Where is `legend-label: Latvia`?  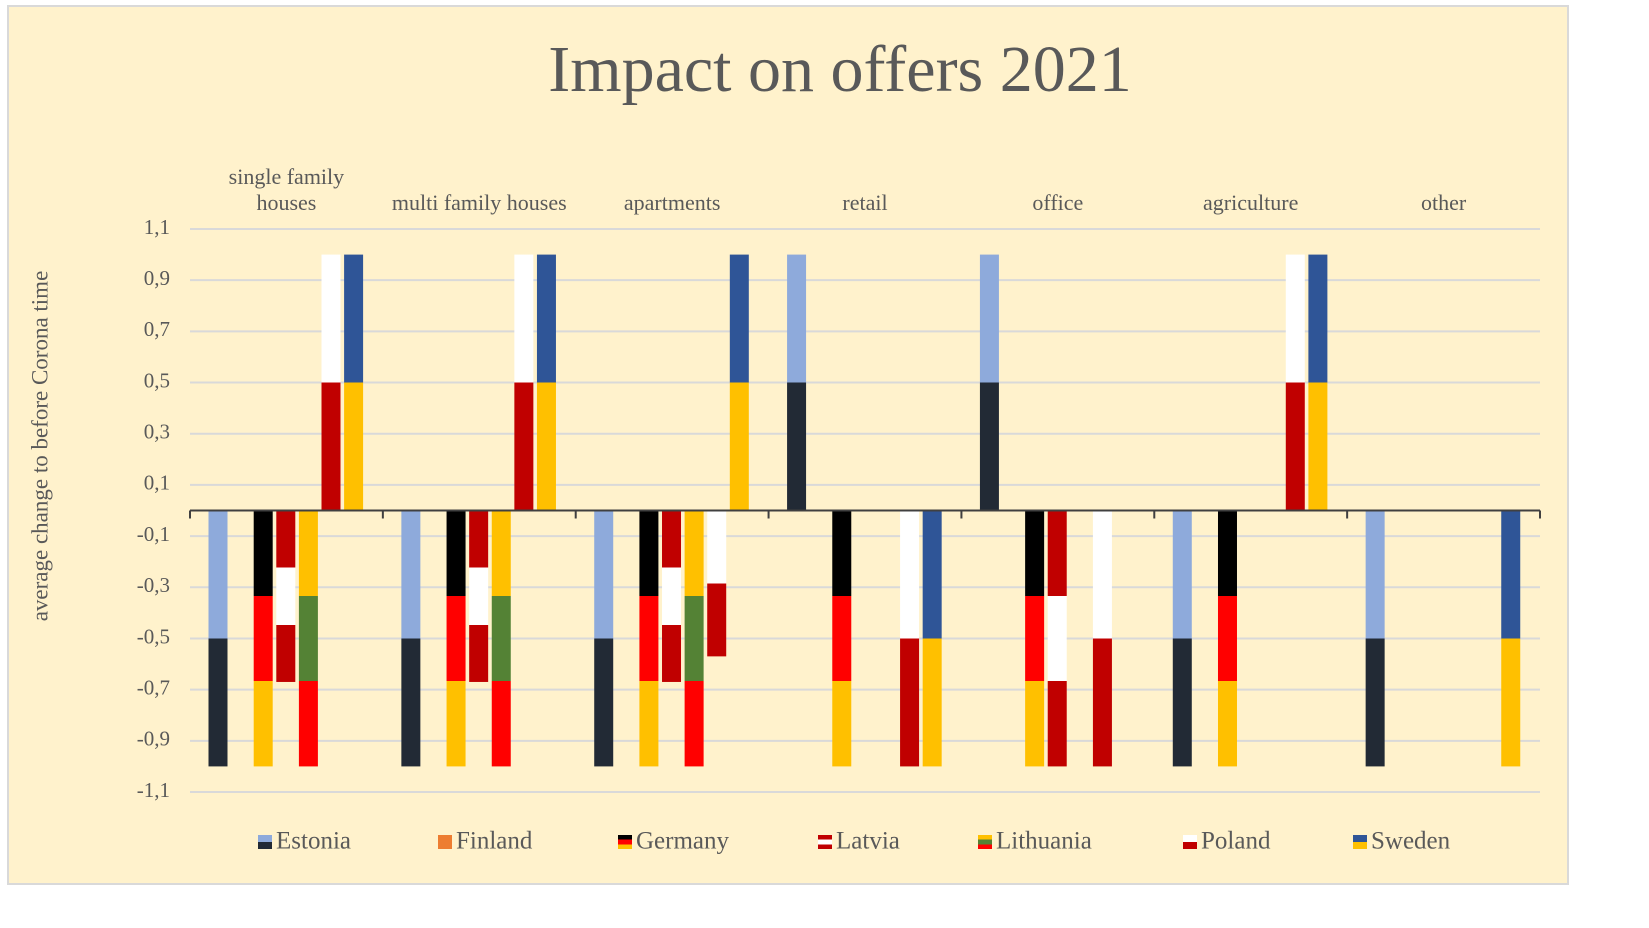
legend-label: Latvia is located at coordinates (868, 841).